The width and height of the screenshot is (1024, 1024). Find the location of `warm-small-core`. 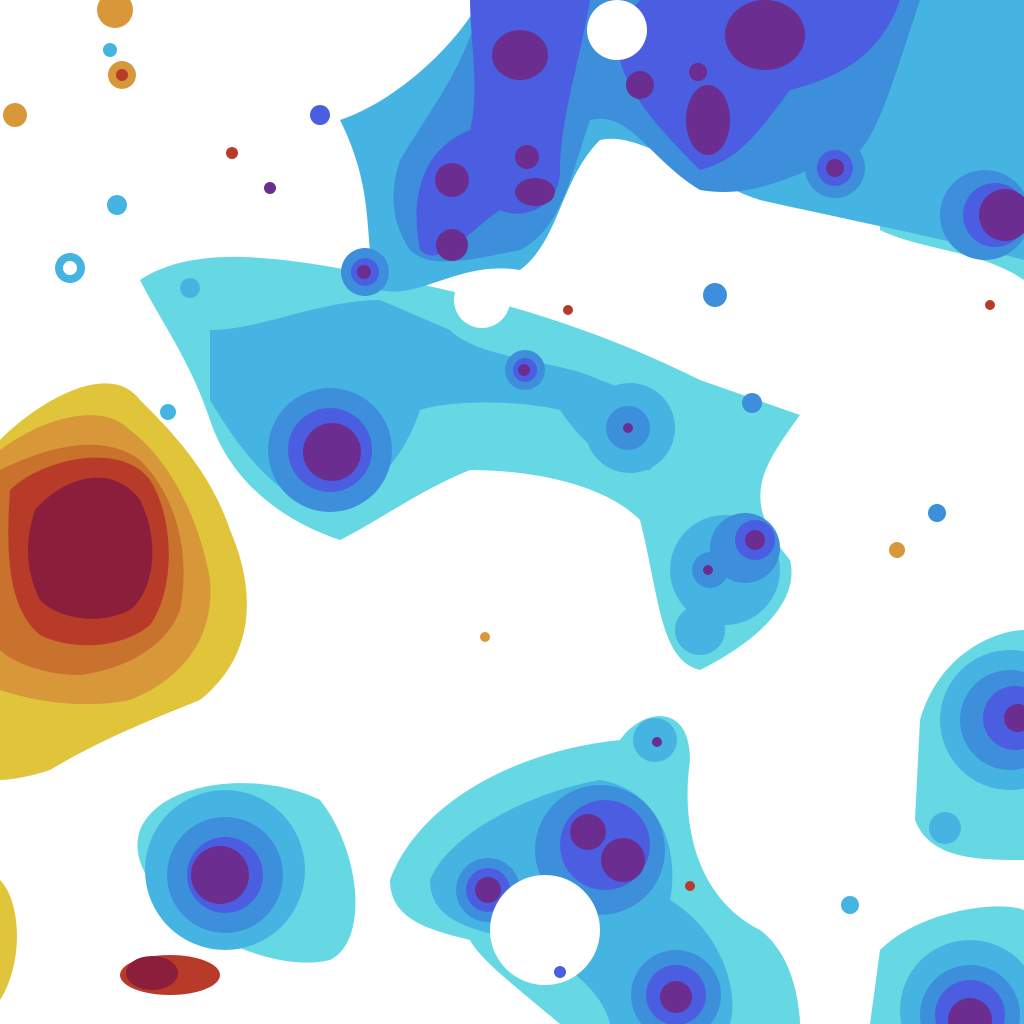

warm-small-core is located at coordinates (152, 973).